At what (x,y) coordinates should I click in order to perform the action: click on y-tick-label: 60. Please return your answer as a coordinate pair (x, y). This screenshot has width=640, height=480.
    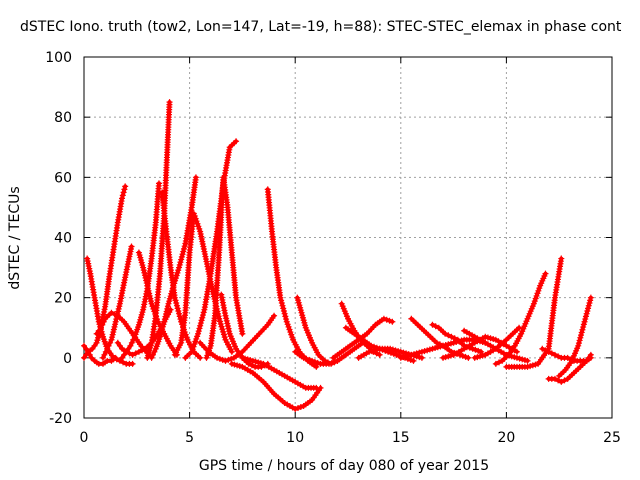
    Looking at the image, I should click on (63, 178).